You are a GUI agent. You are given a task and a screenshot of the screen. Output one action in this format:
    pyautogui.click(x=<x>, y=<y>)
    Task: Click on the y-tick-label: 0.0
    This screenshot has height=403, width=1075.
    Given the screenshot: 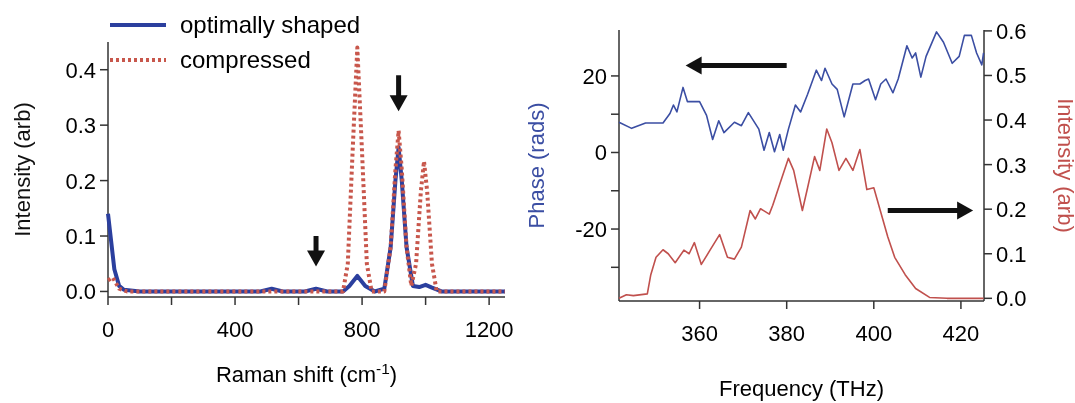 What is the action you would take?
    pyautogui.click(x=80, y=292)
    